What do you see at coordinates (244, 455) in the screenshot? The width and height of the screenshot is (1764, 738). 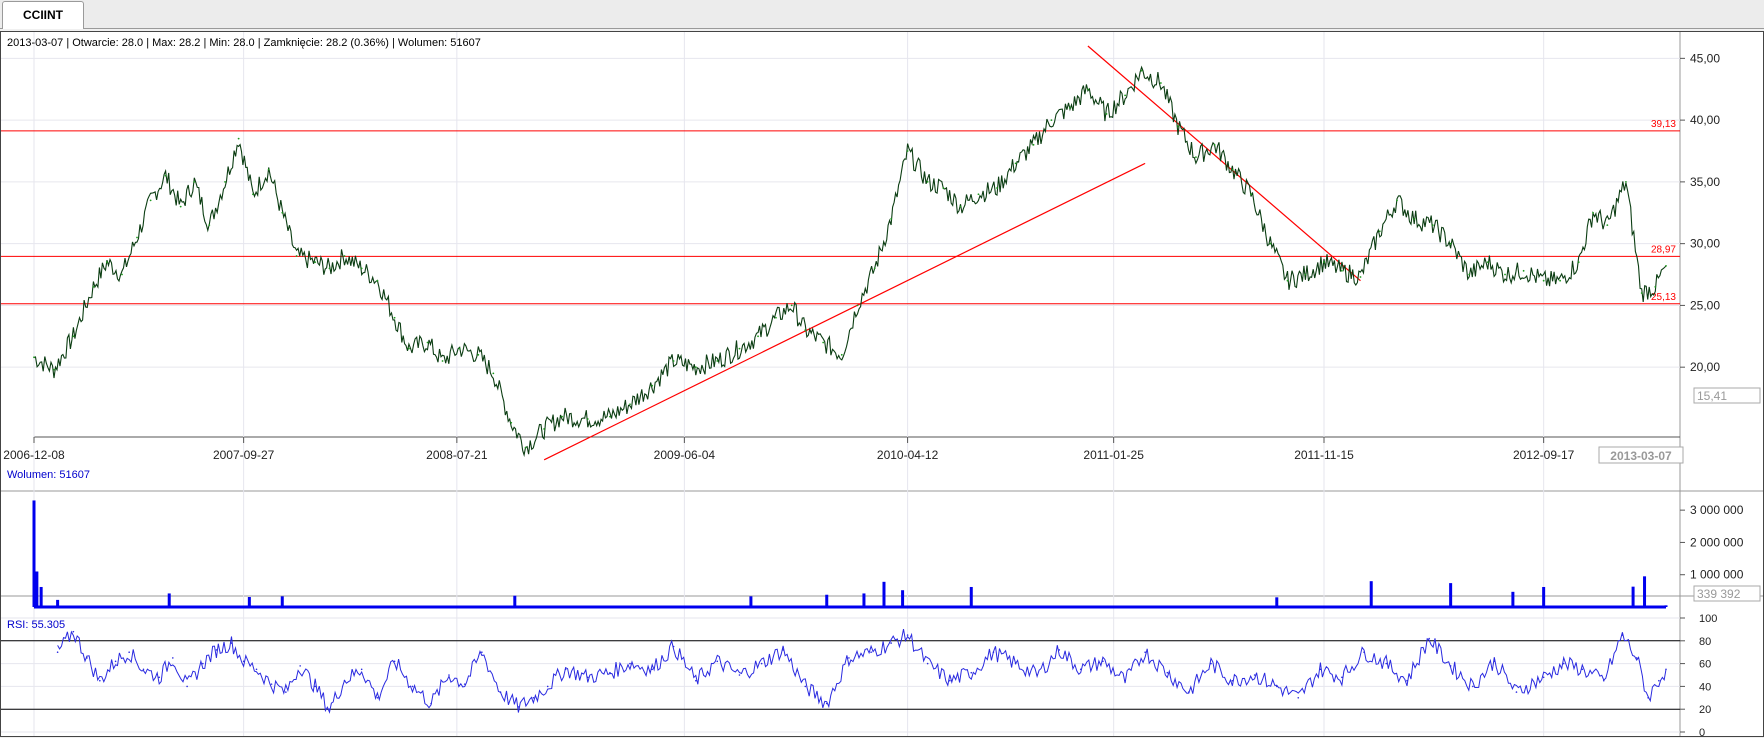 I see `x-tick-label: 2007-09-27` at bounding box center [244, 455].